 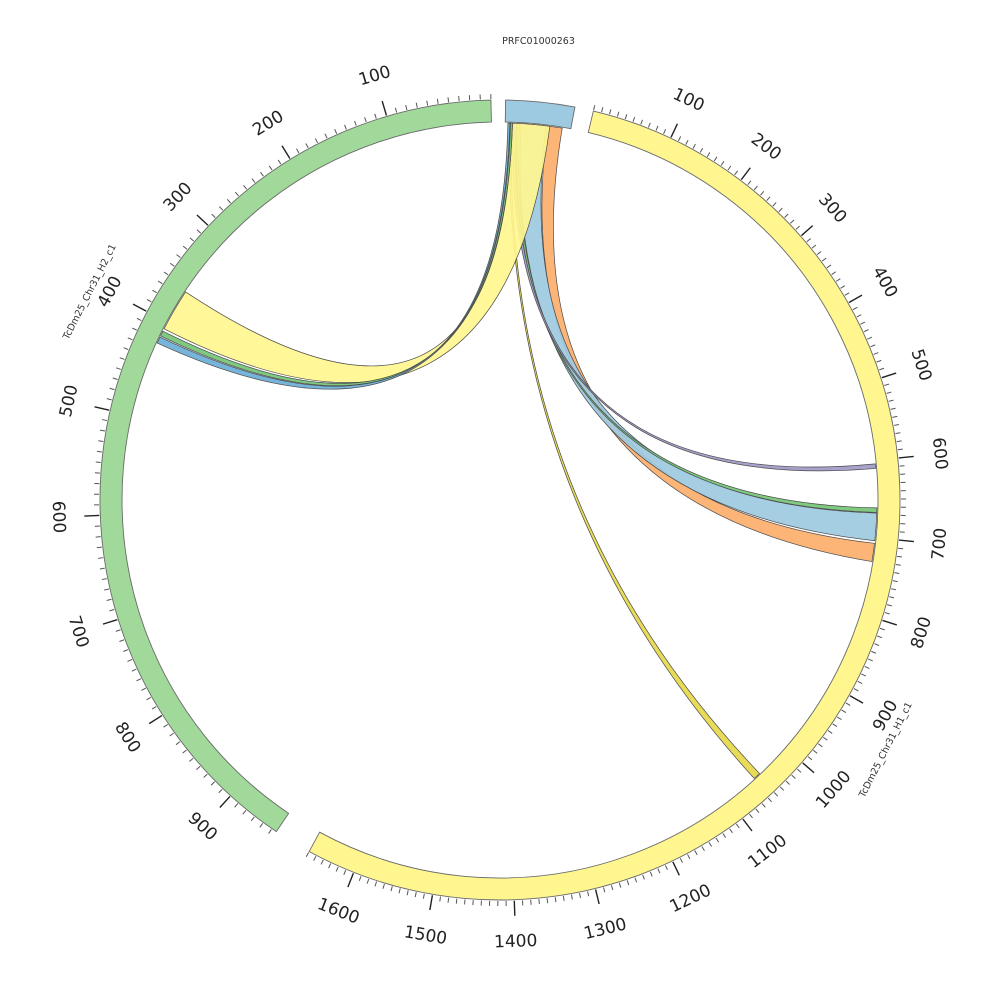 What do you see at coordinates (538, 41) in the screenshot?
I see `sequence-name-prfc: PRFC01000263` at bounding box center [538, 41].